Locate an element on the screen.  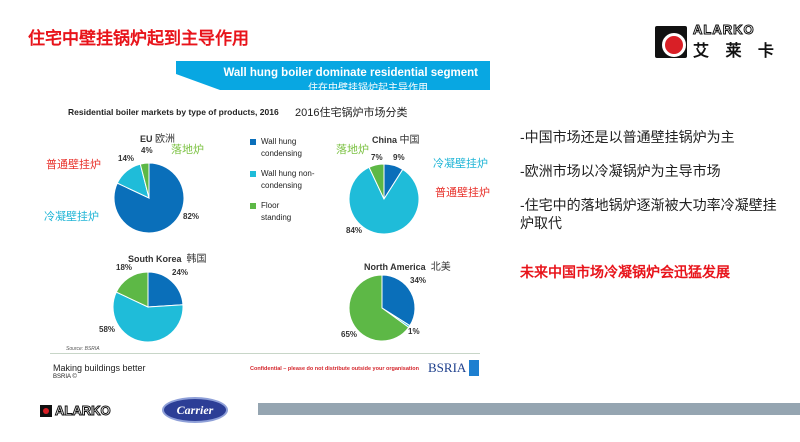
logo-cn: 艾 莱 卡 is located at coordinates (736, 51).